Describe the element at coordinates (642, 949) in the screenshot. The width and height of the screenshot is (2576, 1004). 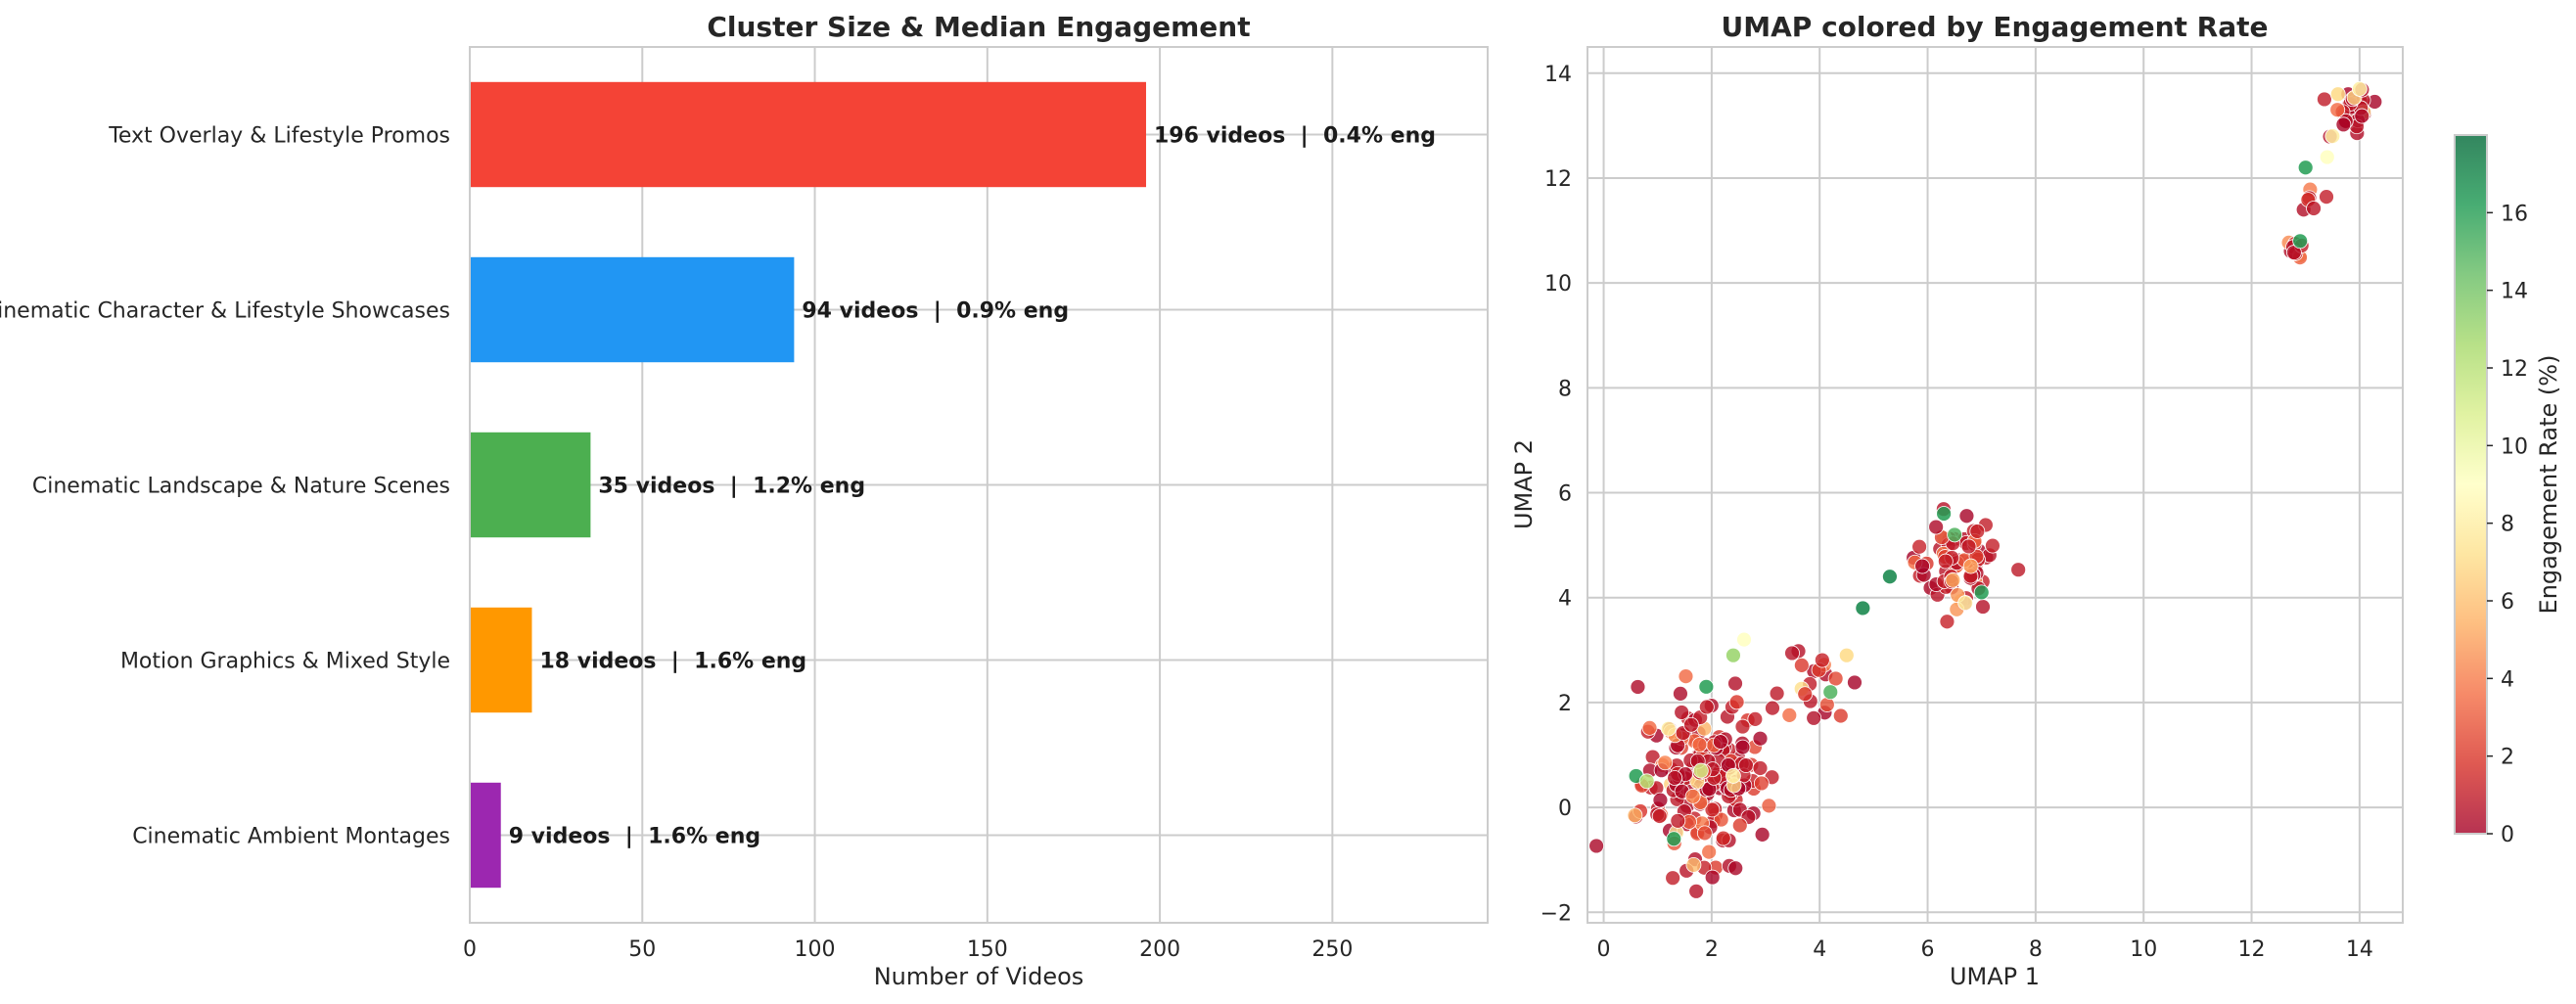
I see `bar-x-tick-label: 50` at that location.